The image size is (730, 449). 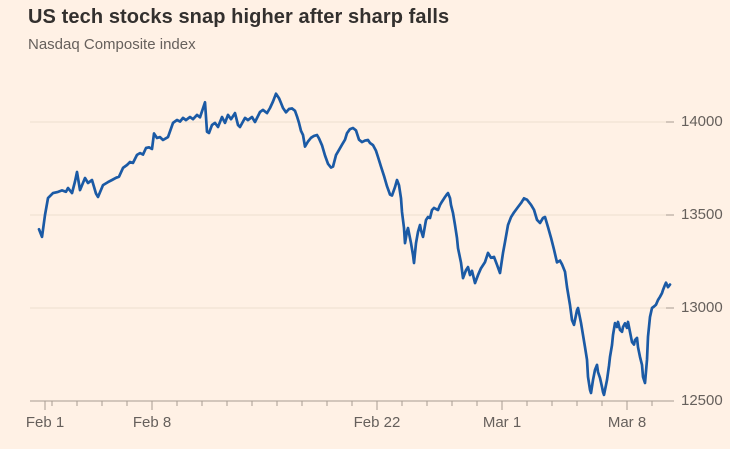 What do you see at coordinates (45, 422) in the screenshot?
I see `x-axis-label: Feb 1` at bounding box center [45, 422].